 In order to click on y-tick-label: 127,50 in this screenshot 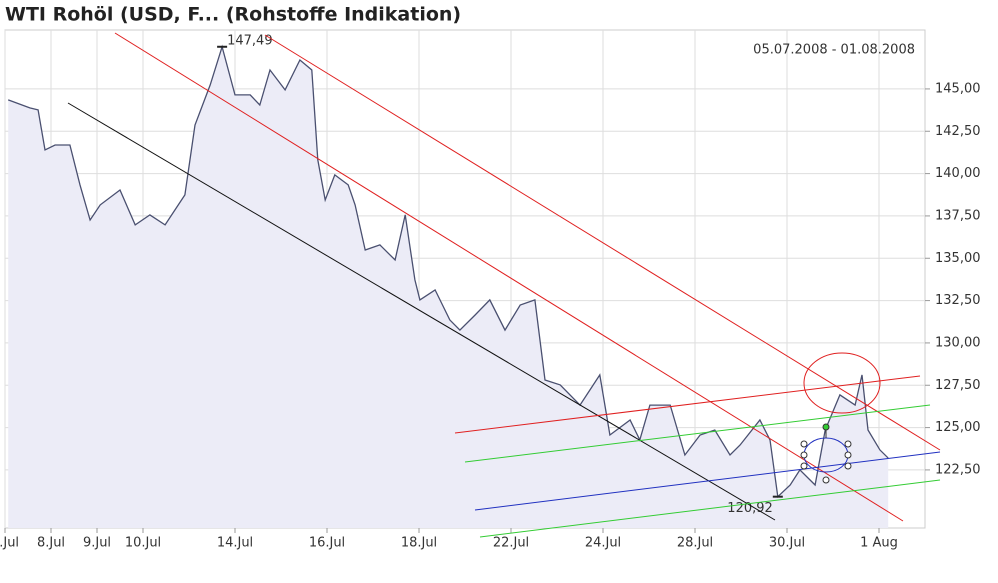, I will do `click(958, 385)`.